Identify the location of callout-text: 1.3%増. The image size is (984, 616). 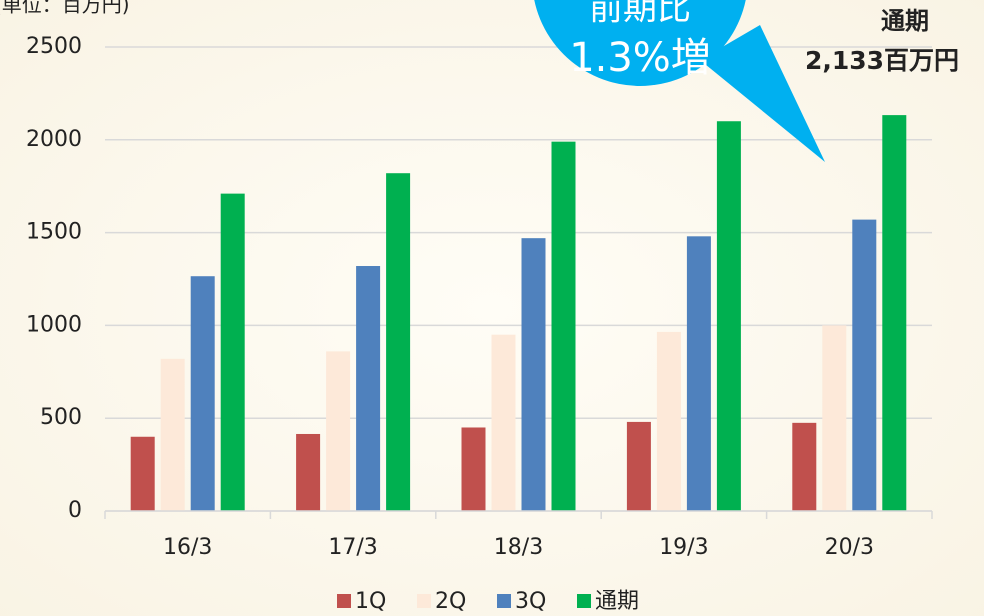
(640, 58).